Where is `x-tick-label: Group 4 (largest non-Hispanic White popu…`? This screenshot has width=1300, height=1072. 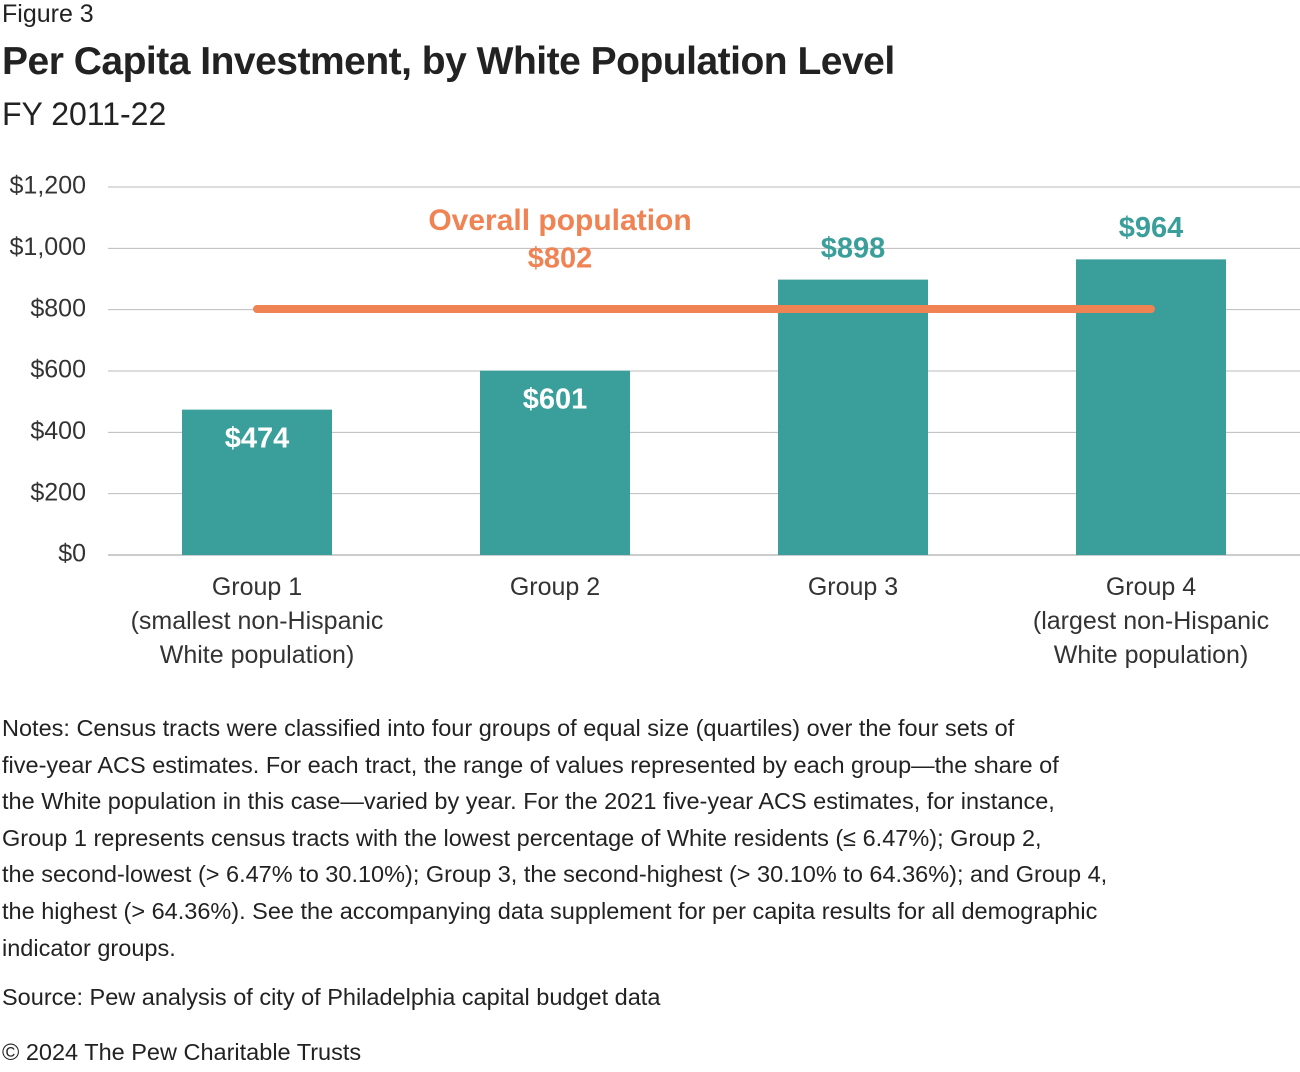 x-tick-label: Group 4 (largest non-Hispanic White popu… is located at coordinates (1151, 621).